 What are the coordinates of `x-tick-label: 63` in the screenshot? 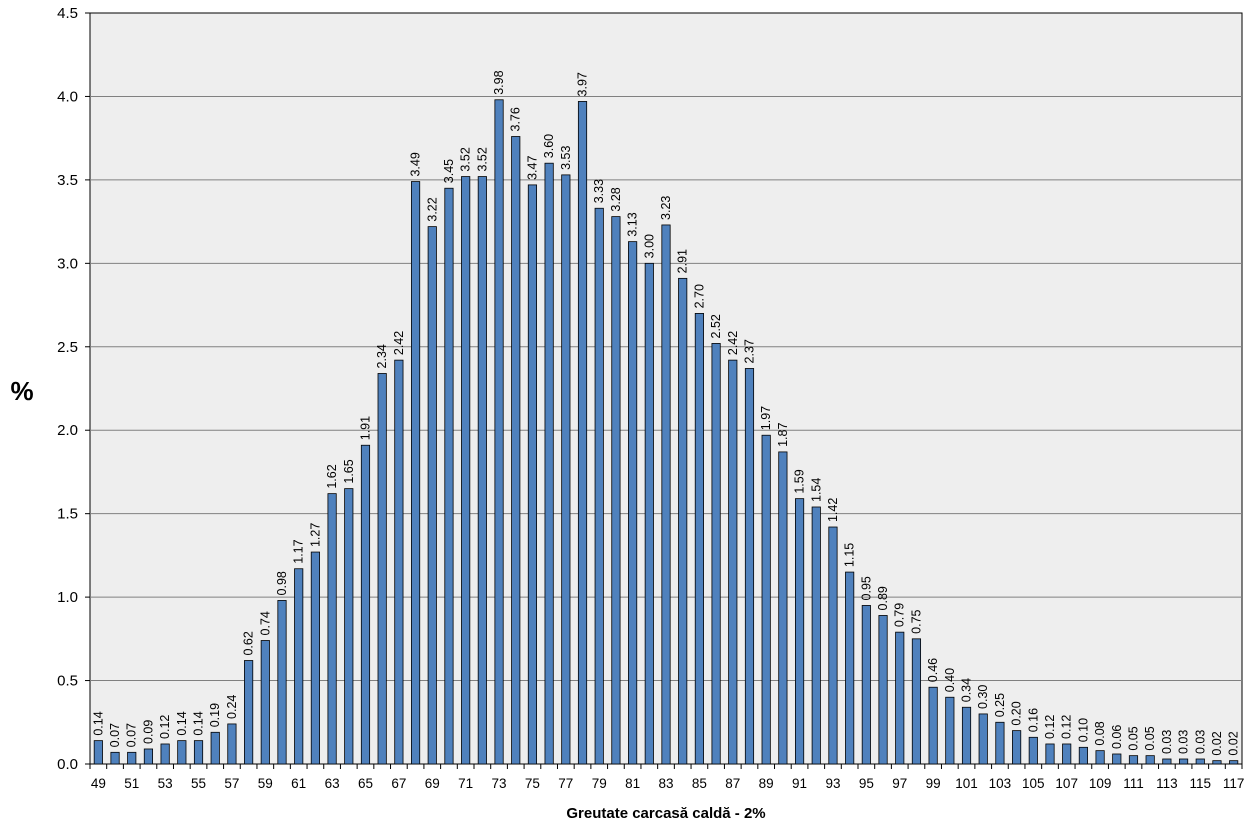 It's located at (332, 783).